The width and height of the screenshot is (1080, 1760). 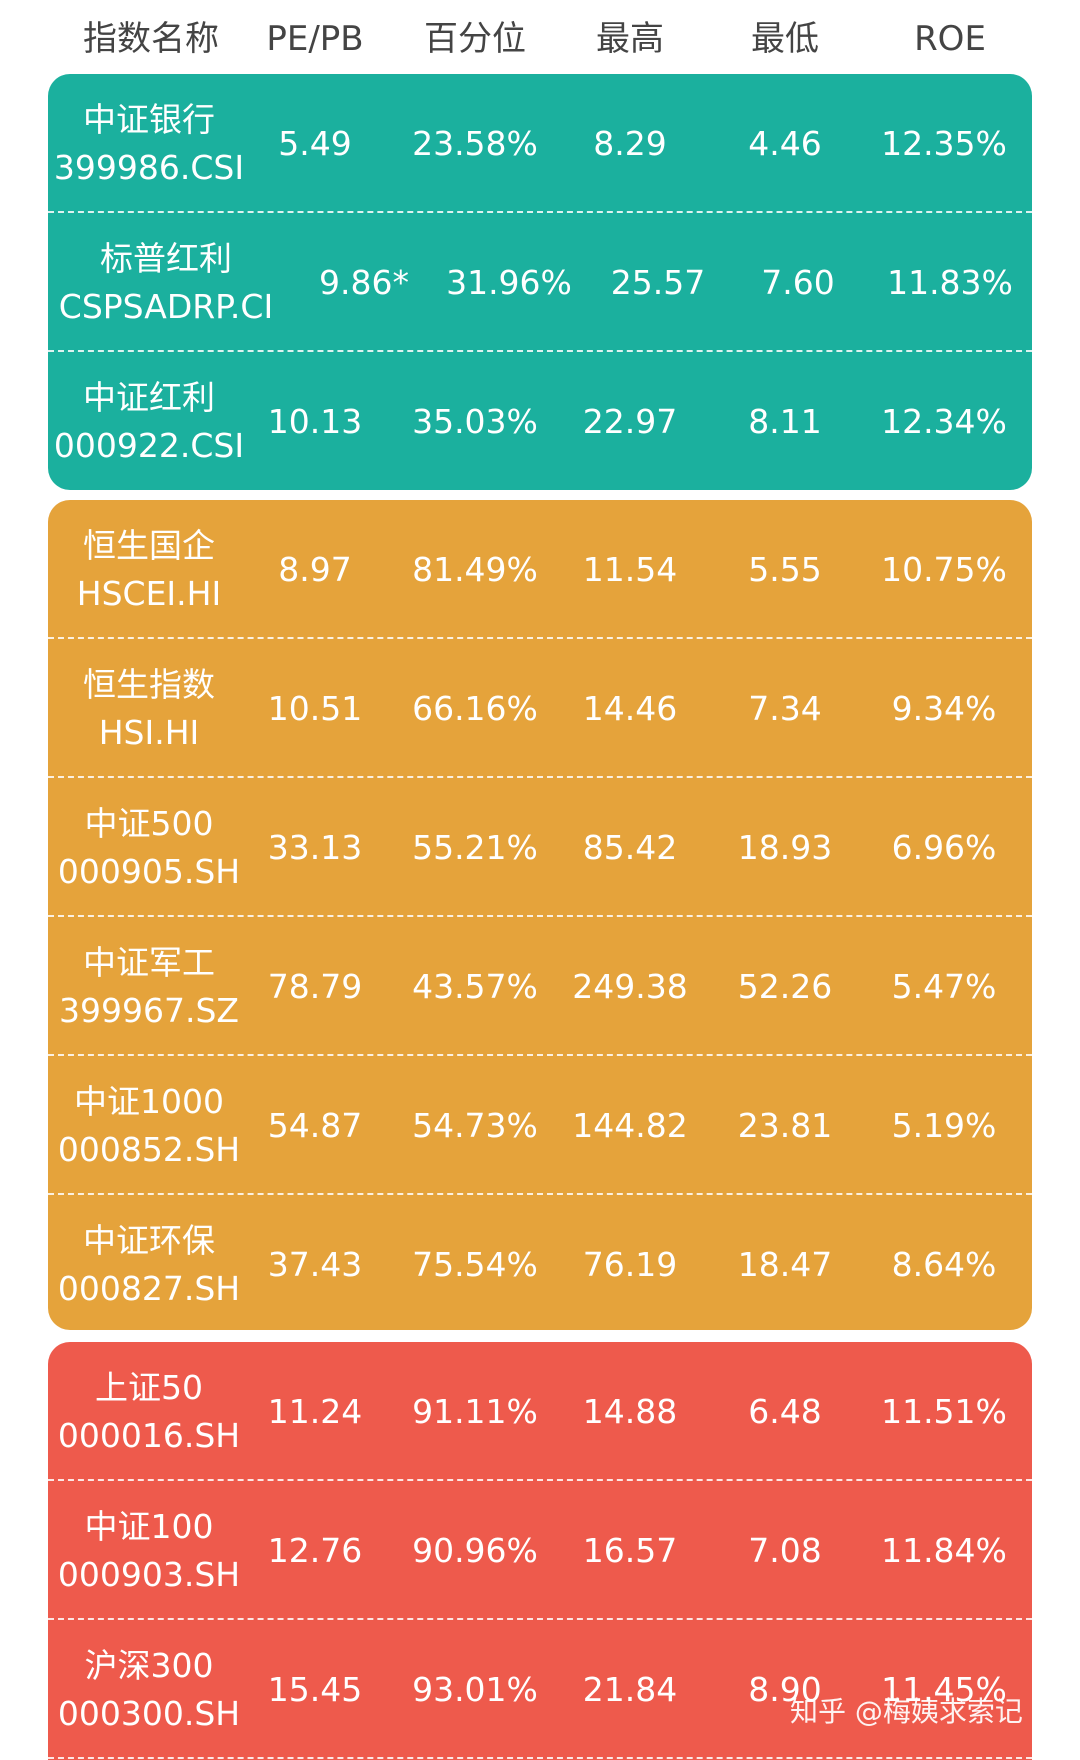 I want to click on roe-value: 9.34%, so click(x=944, y=708).